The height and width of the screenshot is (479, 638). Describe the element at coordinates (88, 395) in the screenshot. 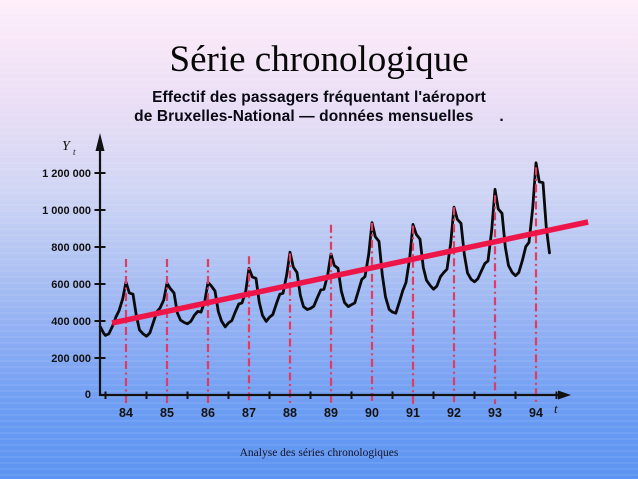

I see `y-tick-label: 0` at that location.